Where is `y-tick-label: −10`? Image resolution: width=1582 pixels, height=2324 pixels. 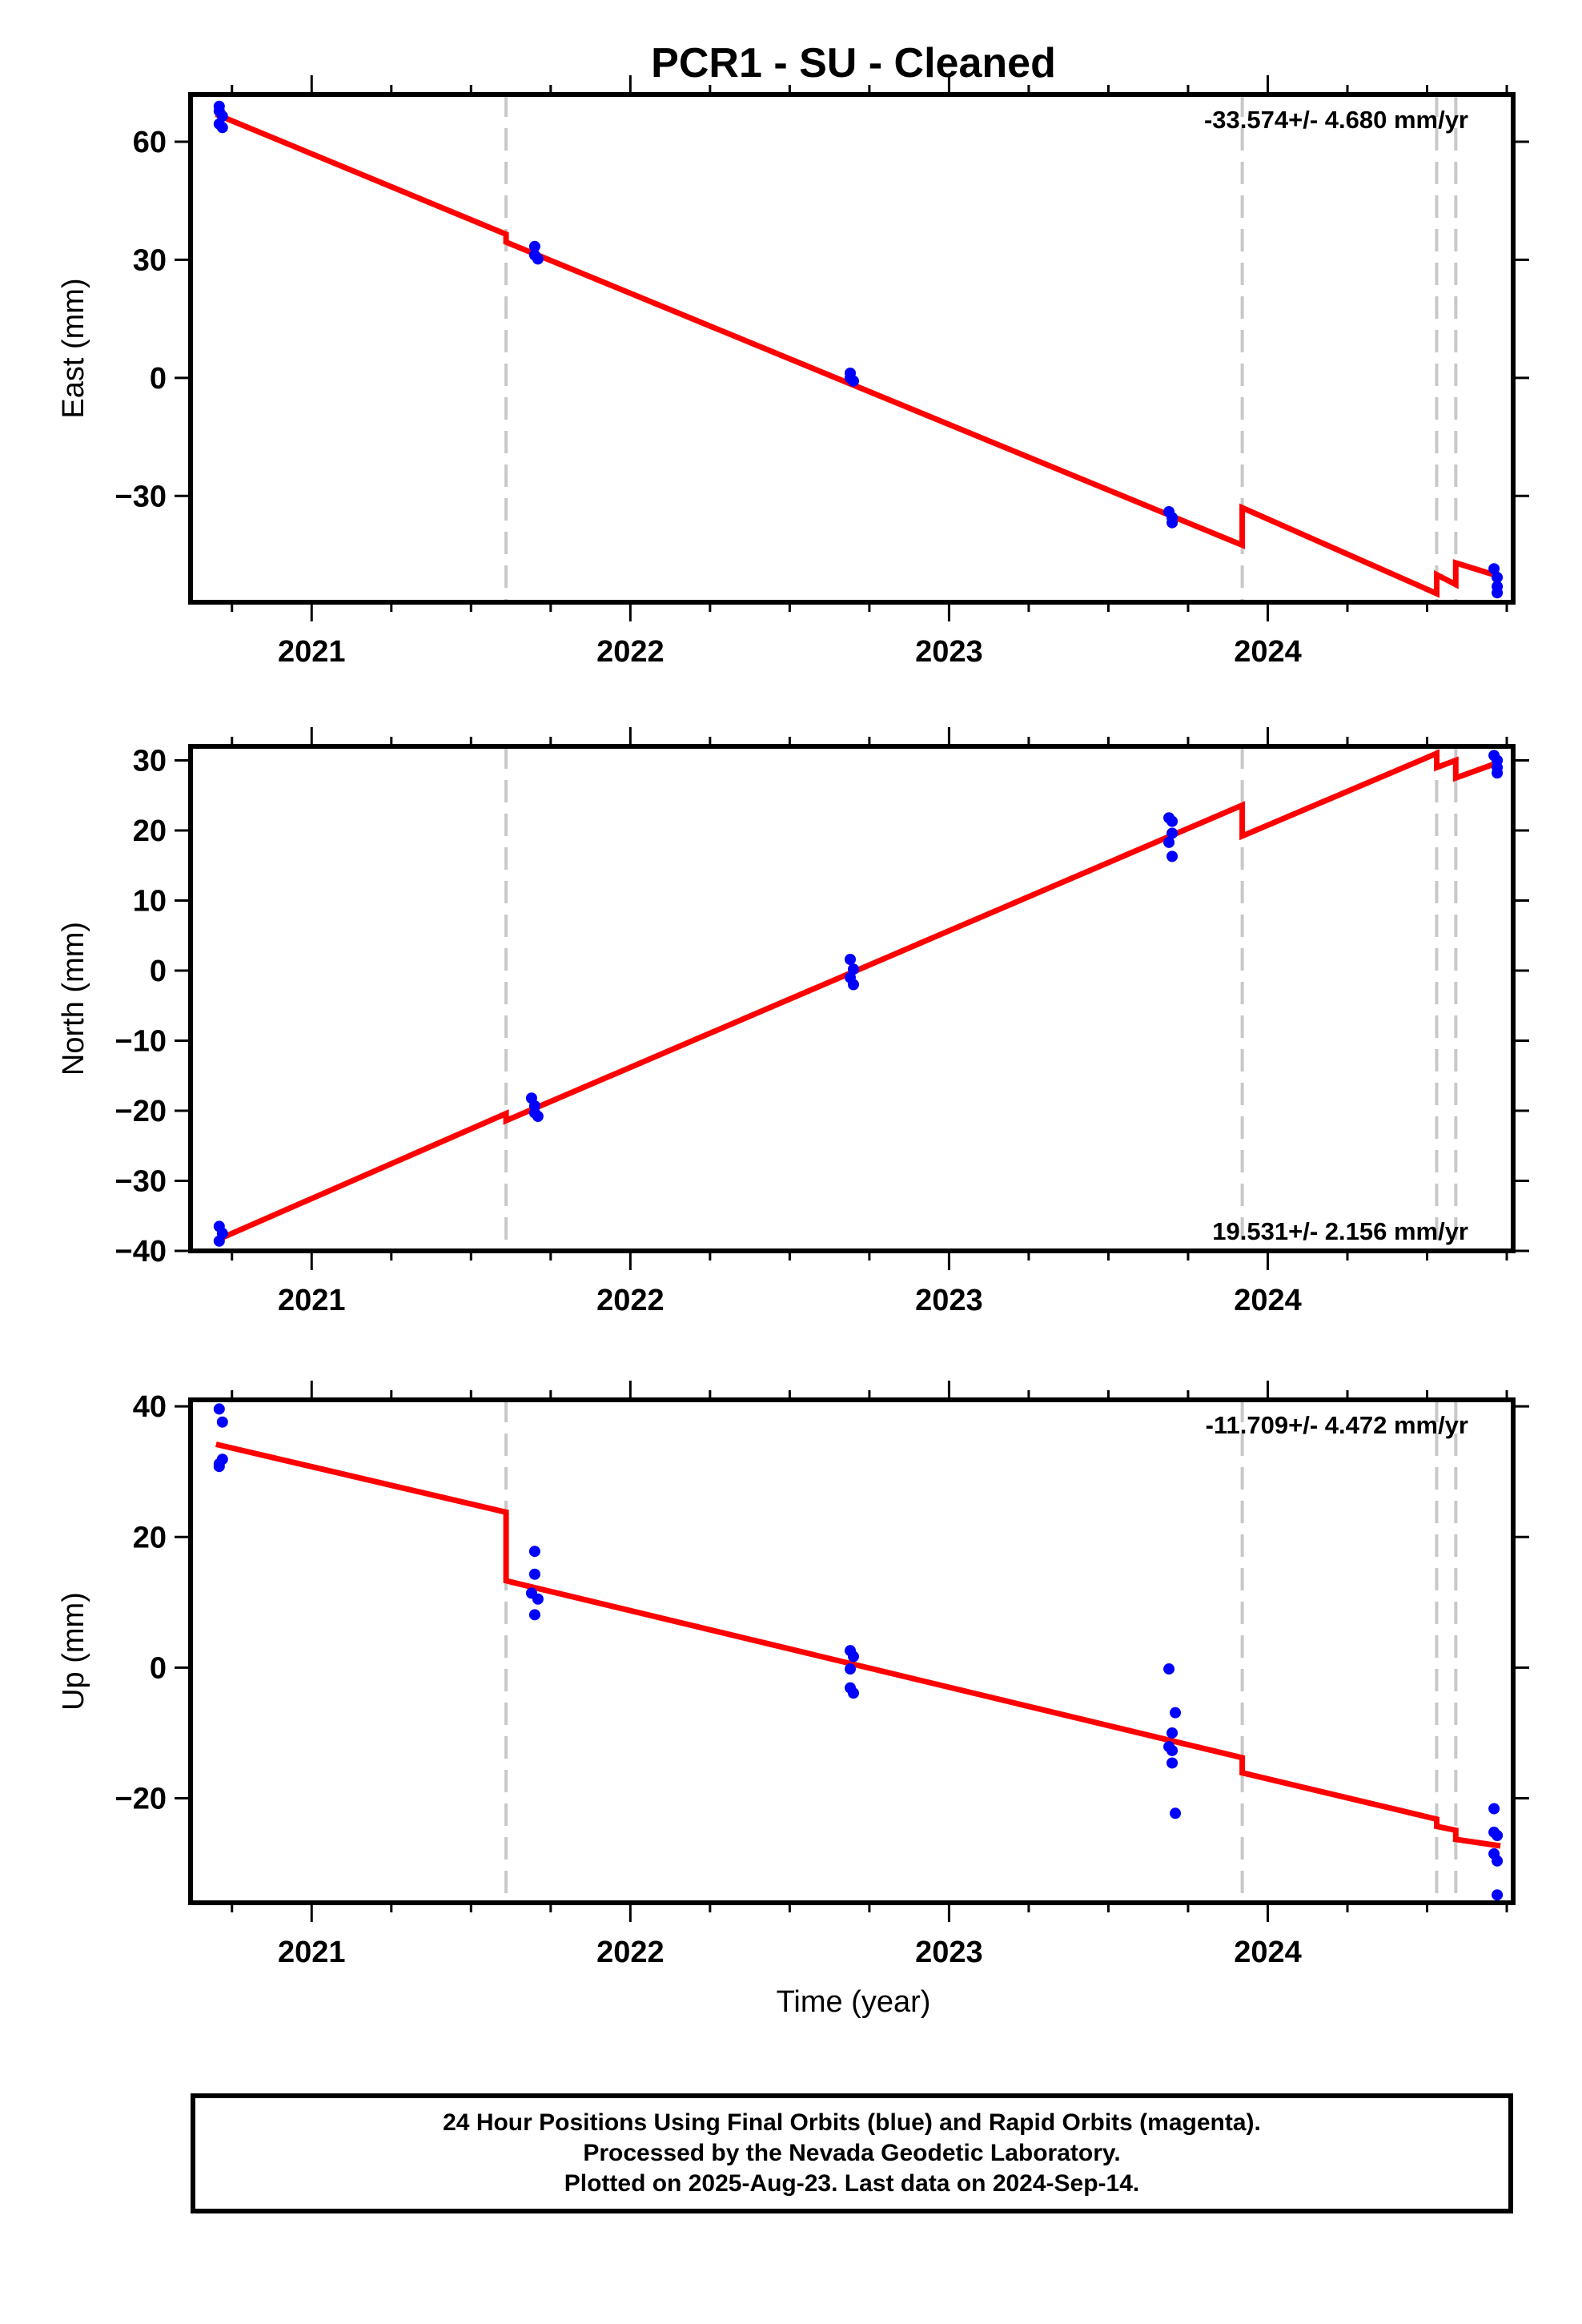
y-tick-label: −10 is located at coordinates (141, 1042).